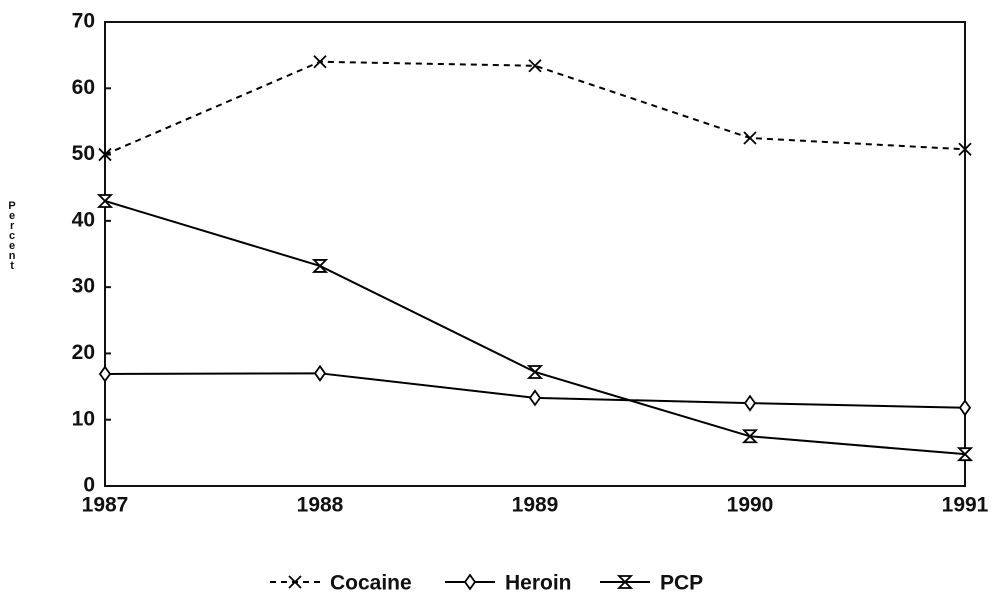 The width and height of the screenshot is (1000, 599). What do you see at coordinates (12, 235) in the screenshot?
I see `y-axis-label: Percent` at bounding box center [12, 235].